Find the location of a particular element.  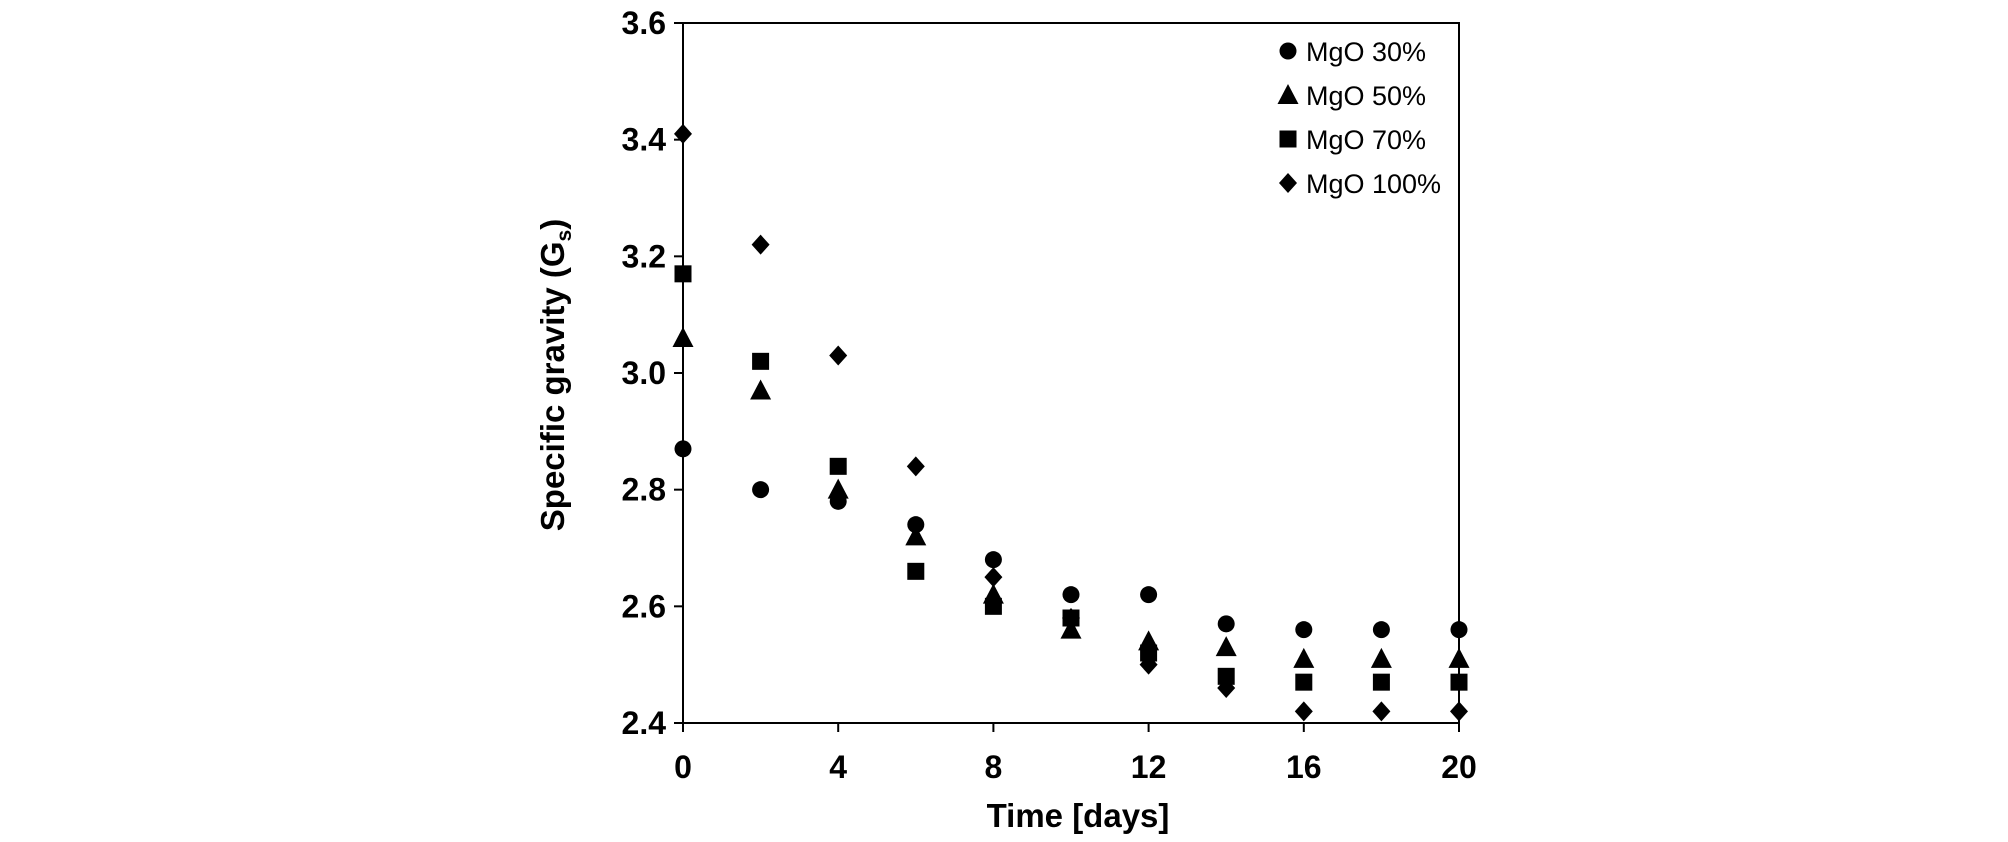

y-tick-label: 2.8 is located at coordinates (644, 490).